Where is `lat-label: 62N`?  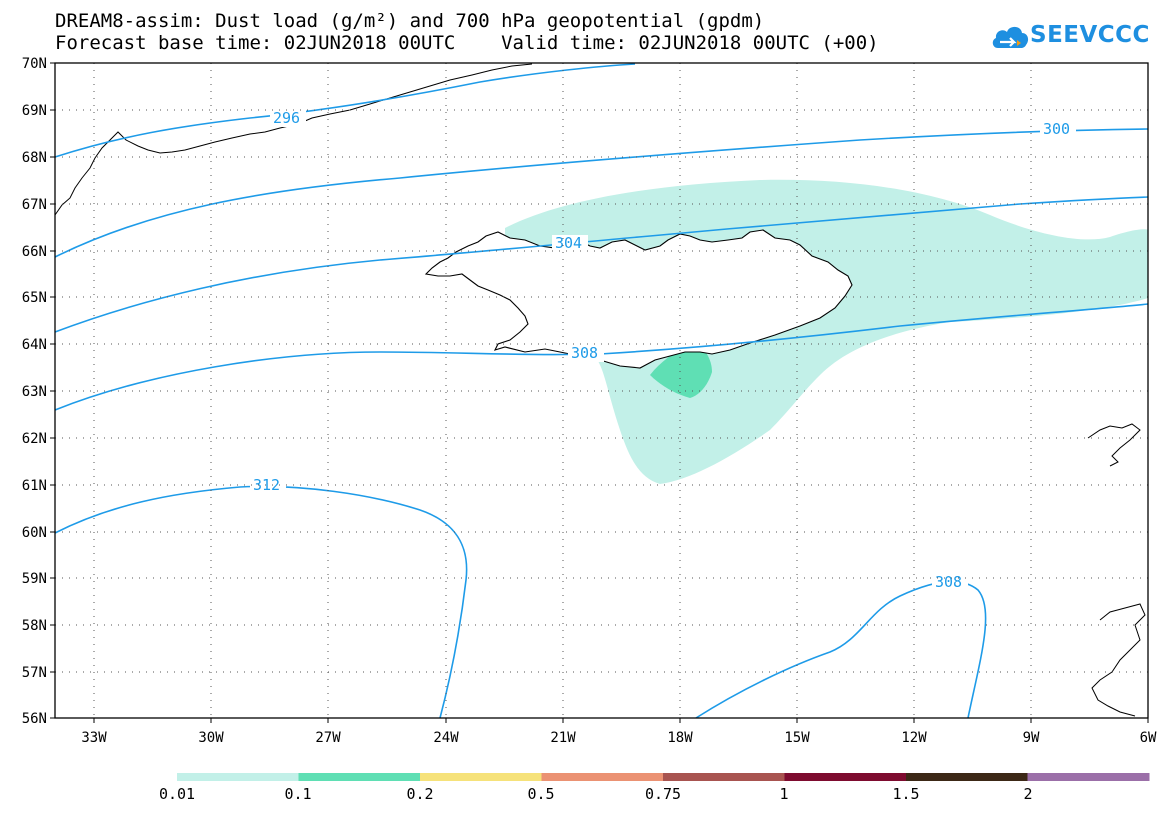 lat-label: 62N is located at coordinates (34, 439).